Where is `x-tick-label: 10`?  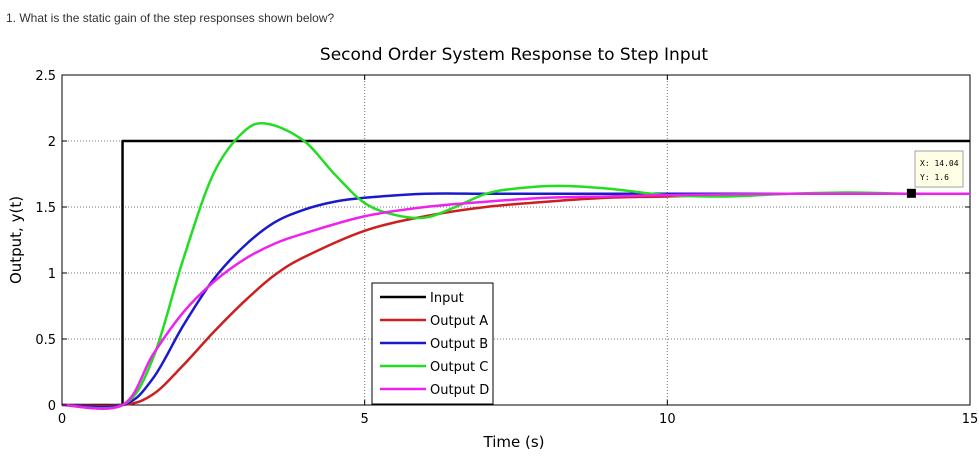
x-tick-label: 10 is located at coordinates (667, 419).